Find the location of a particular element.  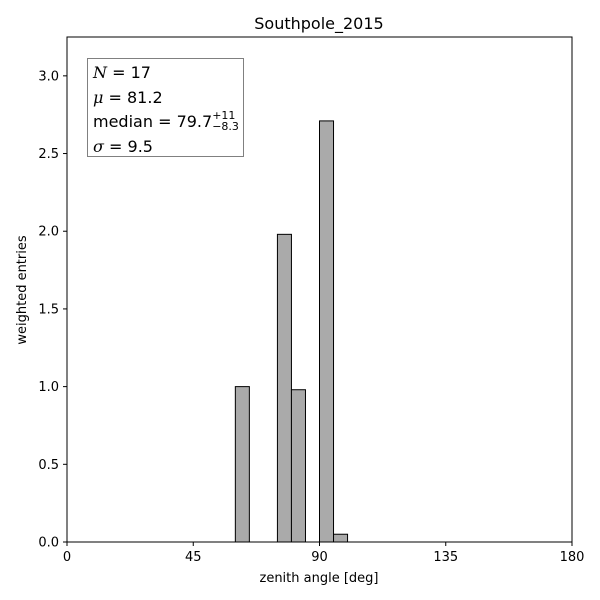

x-tick-label-2: 90 is located at coordinates (319, 557).